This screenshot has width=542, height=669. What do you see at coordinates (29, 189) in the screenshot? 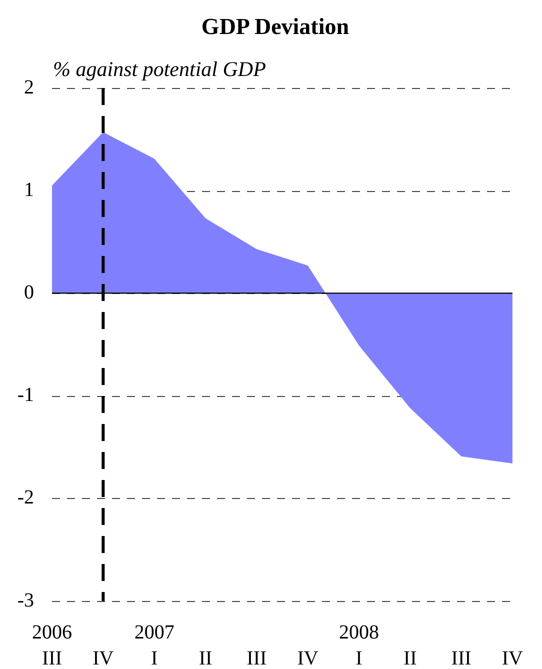
I see `y-tick-label: 1` at bounding box center [29, 189].